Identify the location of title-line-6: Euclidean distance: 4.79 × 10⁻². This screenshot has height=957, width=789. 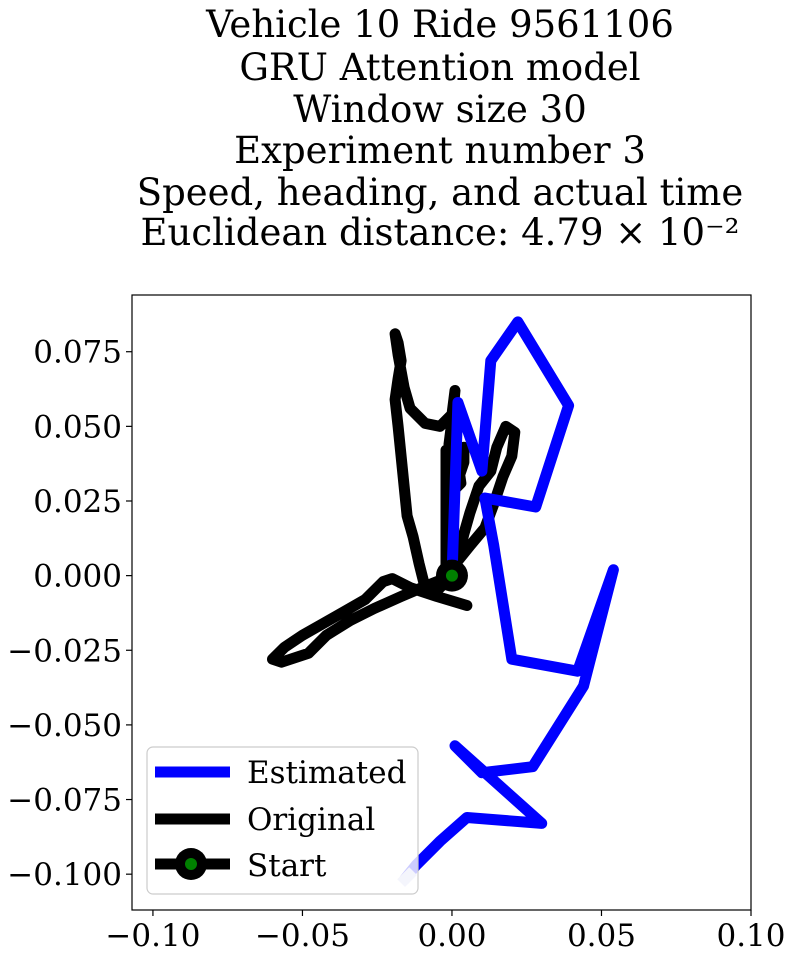
(440, 232).